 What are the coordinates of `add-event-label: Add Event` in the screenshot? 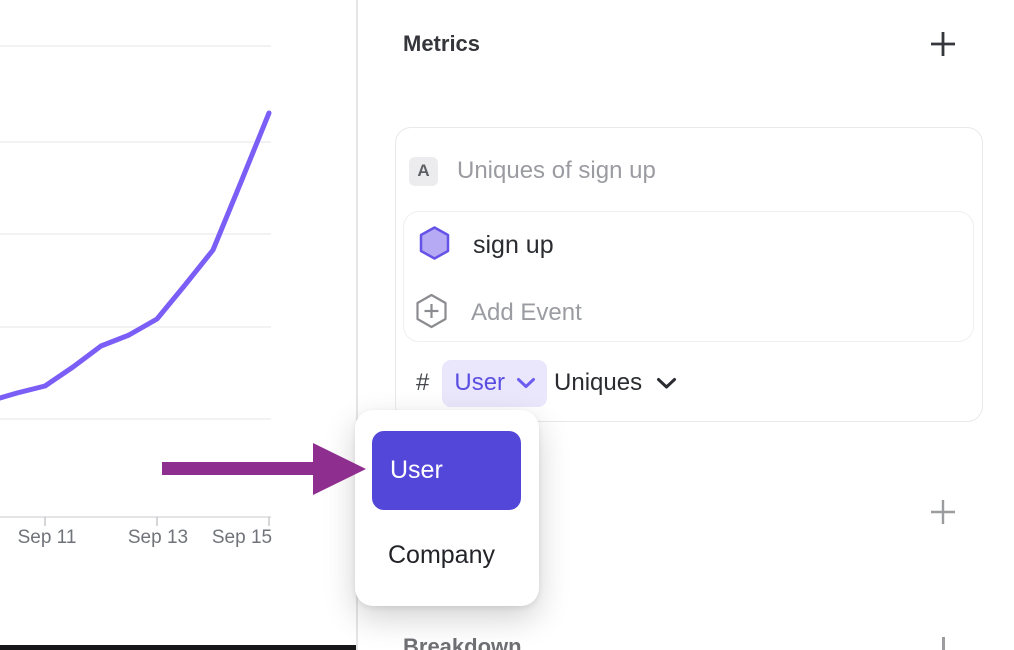 It's located at (526, 312).